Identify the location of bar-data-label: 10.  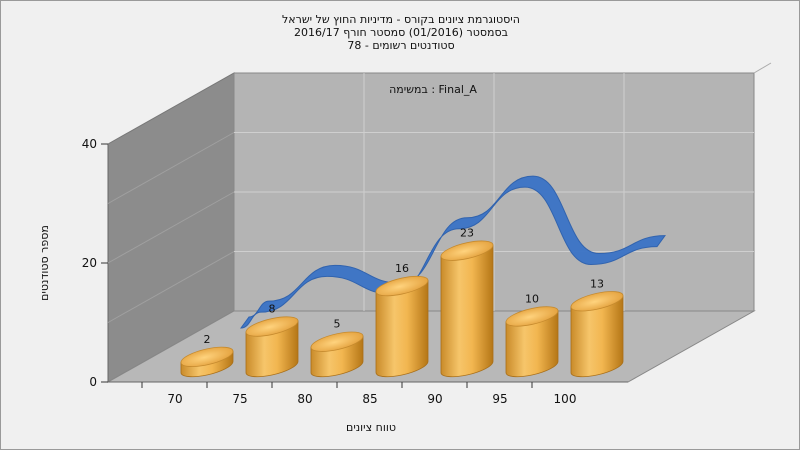
(532, 298).